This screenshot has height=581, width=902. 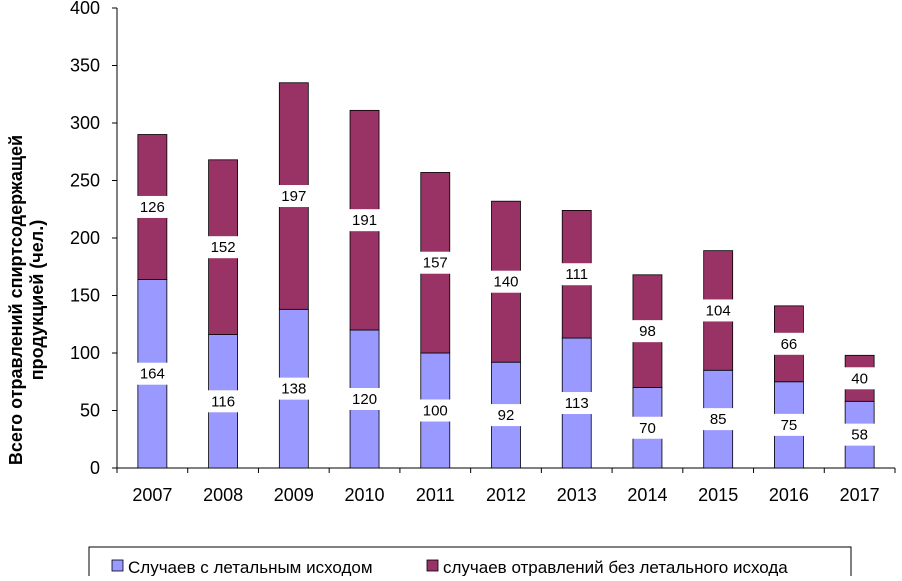 I want to click on data-label: 152, so click(x=223, y=247).